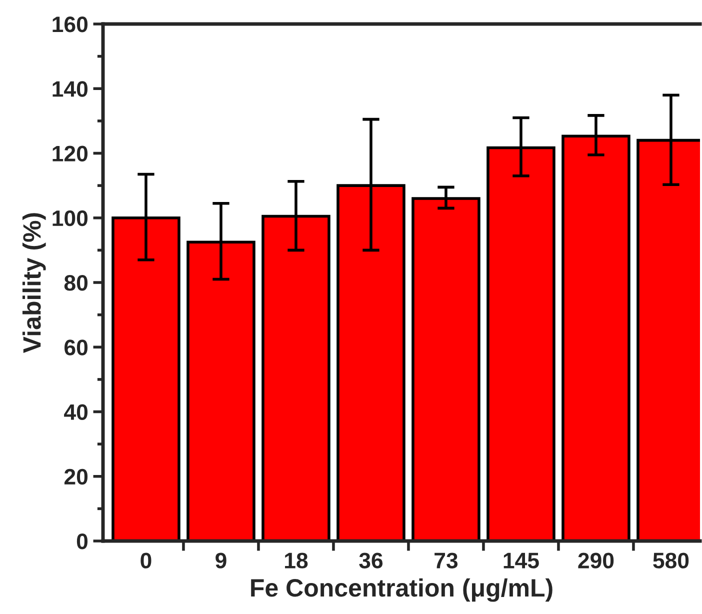 Image resolution: width=702 pixels, height=614 pixels. What do you see at coordinates (82, 542) in the screenshot?
I see `y-tick-label: 0` at bounding box center [82, 542].